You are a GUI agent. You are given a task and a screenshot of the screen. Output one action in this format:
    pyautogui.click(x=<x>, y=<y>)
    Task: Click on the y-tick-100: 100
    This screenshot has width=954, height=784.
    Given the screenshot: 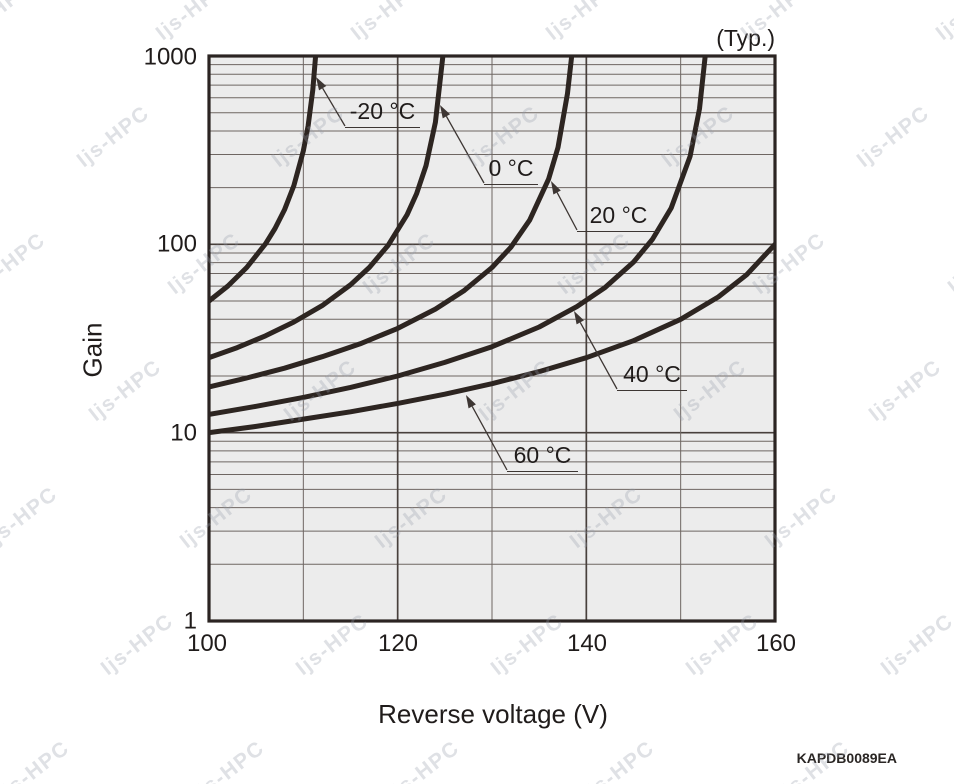 What is the action you would take?
    pyautogui.click(x=176, y=244)
    